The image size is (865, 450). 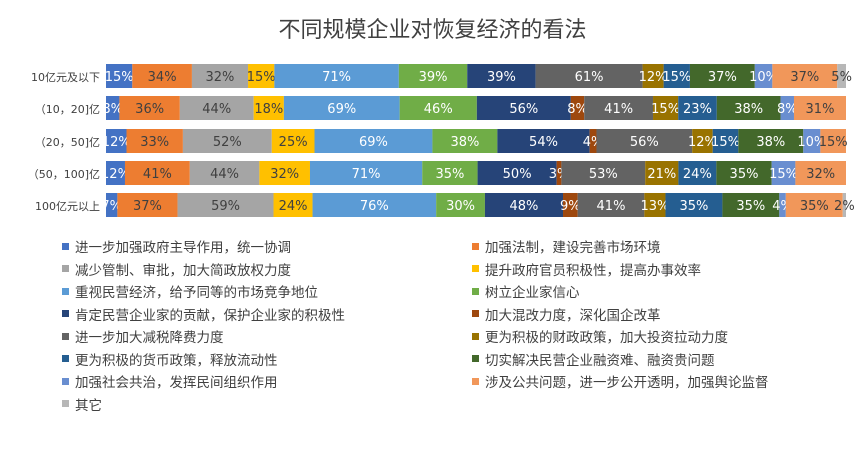 What do you see at coordinates (293, 142) in the screenshot?
I see `data-label: 25%` at bounding box center [293, 142].